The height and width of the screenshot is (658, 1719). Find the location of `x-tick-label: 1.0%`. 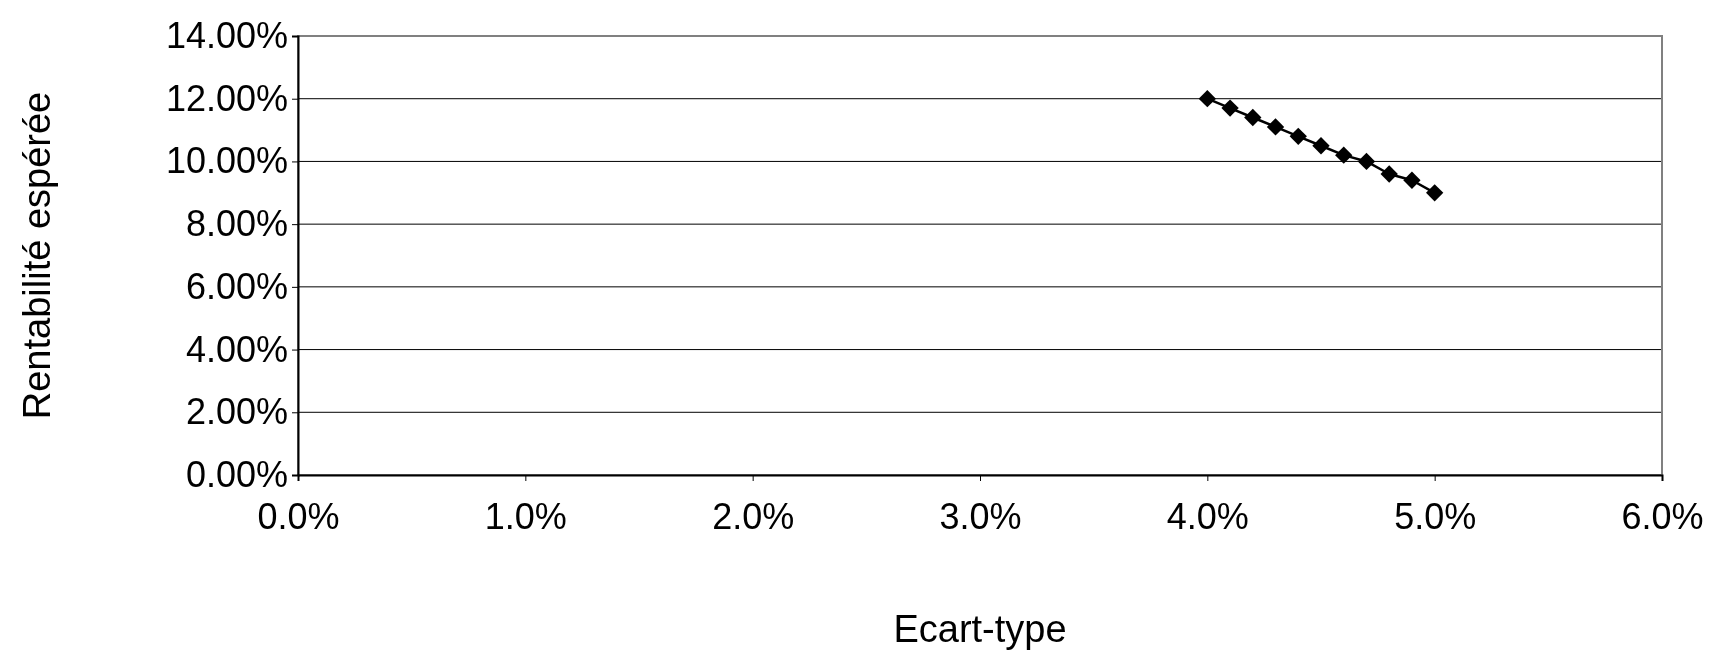

x-tick-label: 1.0% is located at coordinates (525, 516).